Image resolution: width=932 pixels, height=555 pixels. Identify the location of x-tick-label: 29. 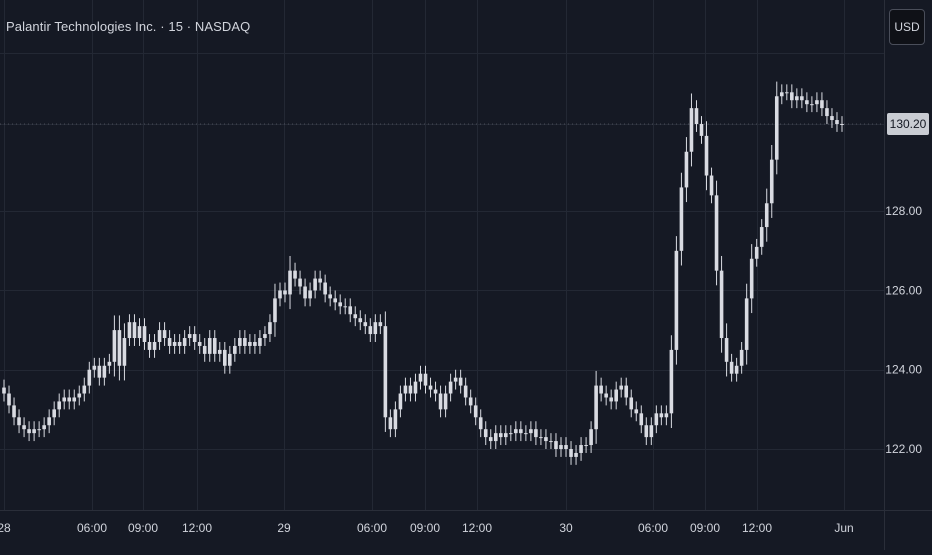
(284, 528).